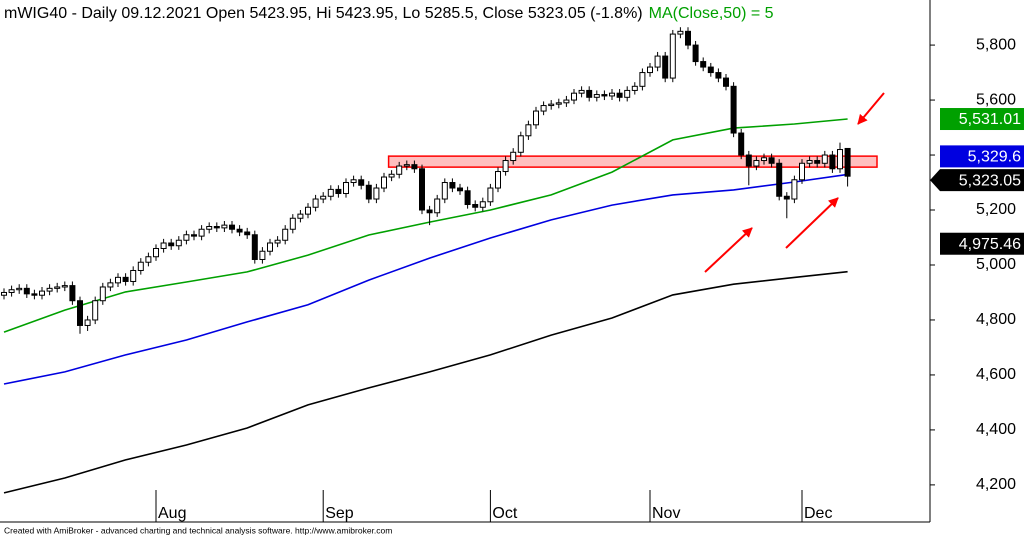  Describe the element at coordinates (996, 319) in the screenshot. I see `y-tick-label: 4,800` at that location.